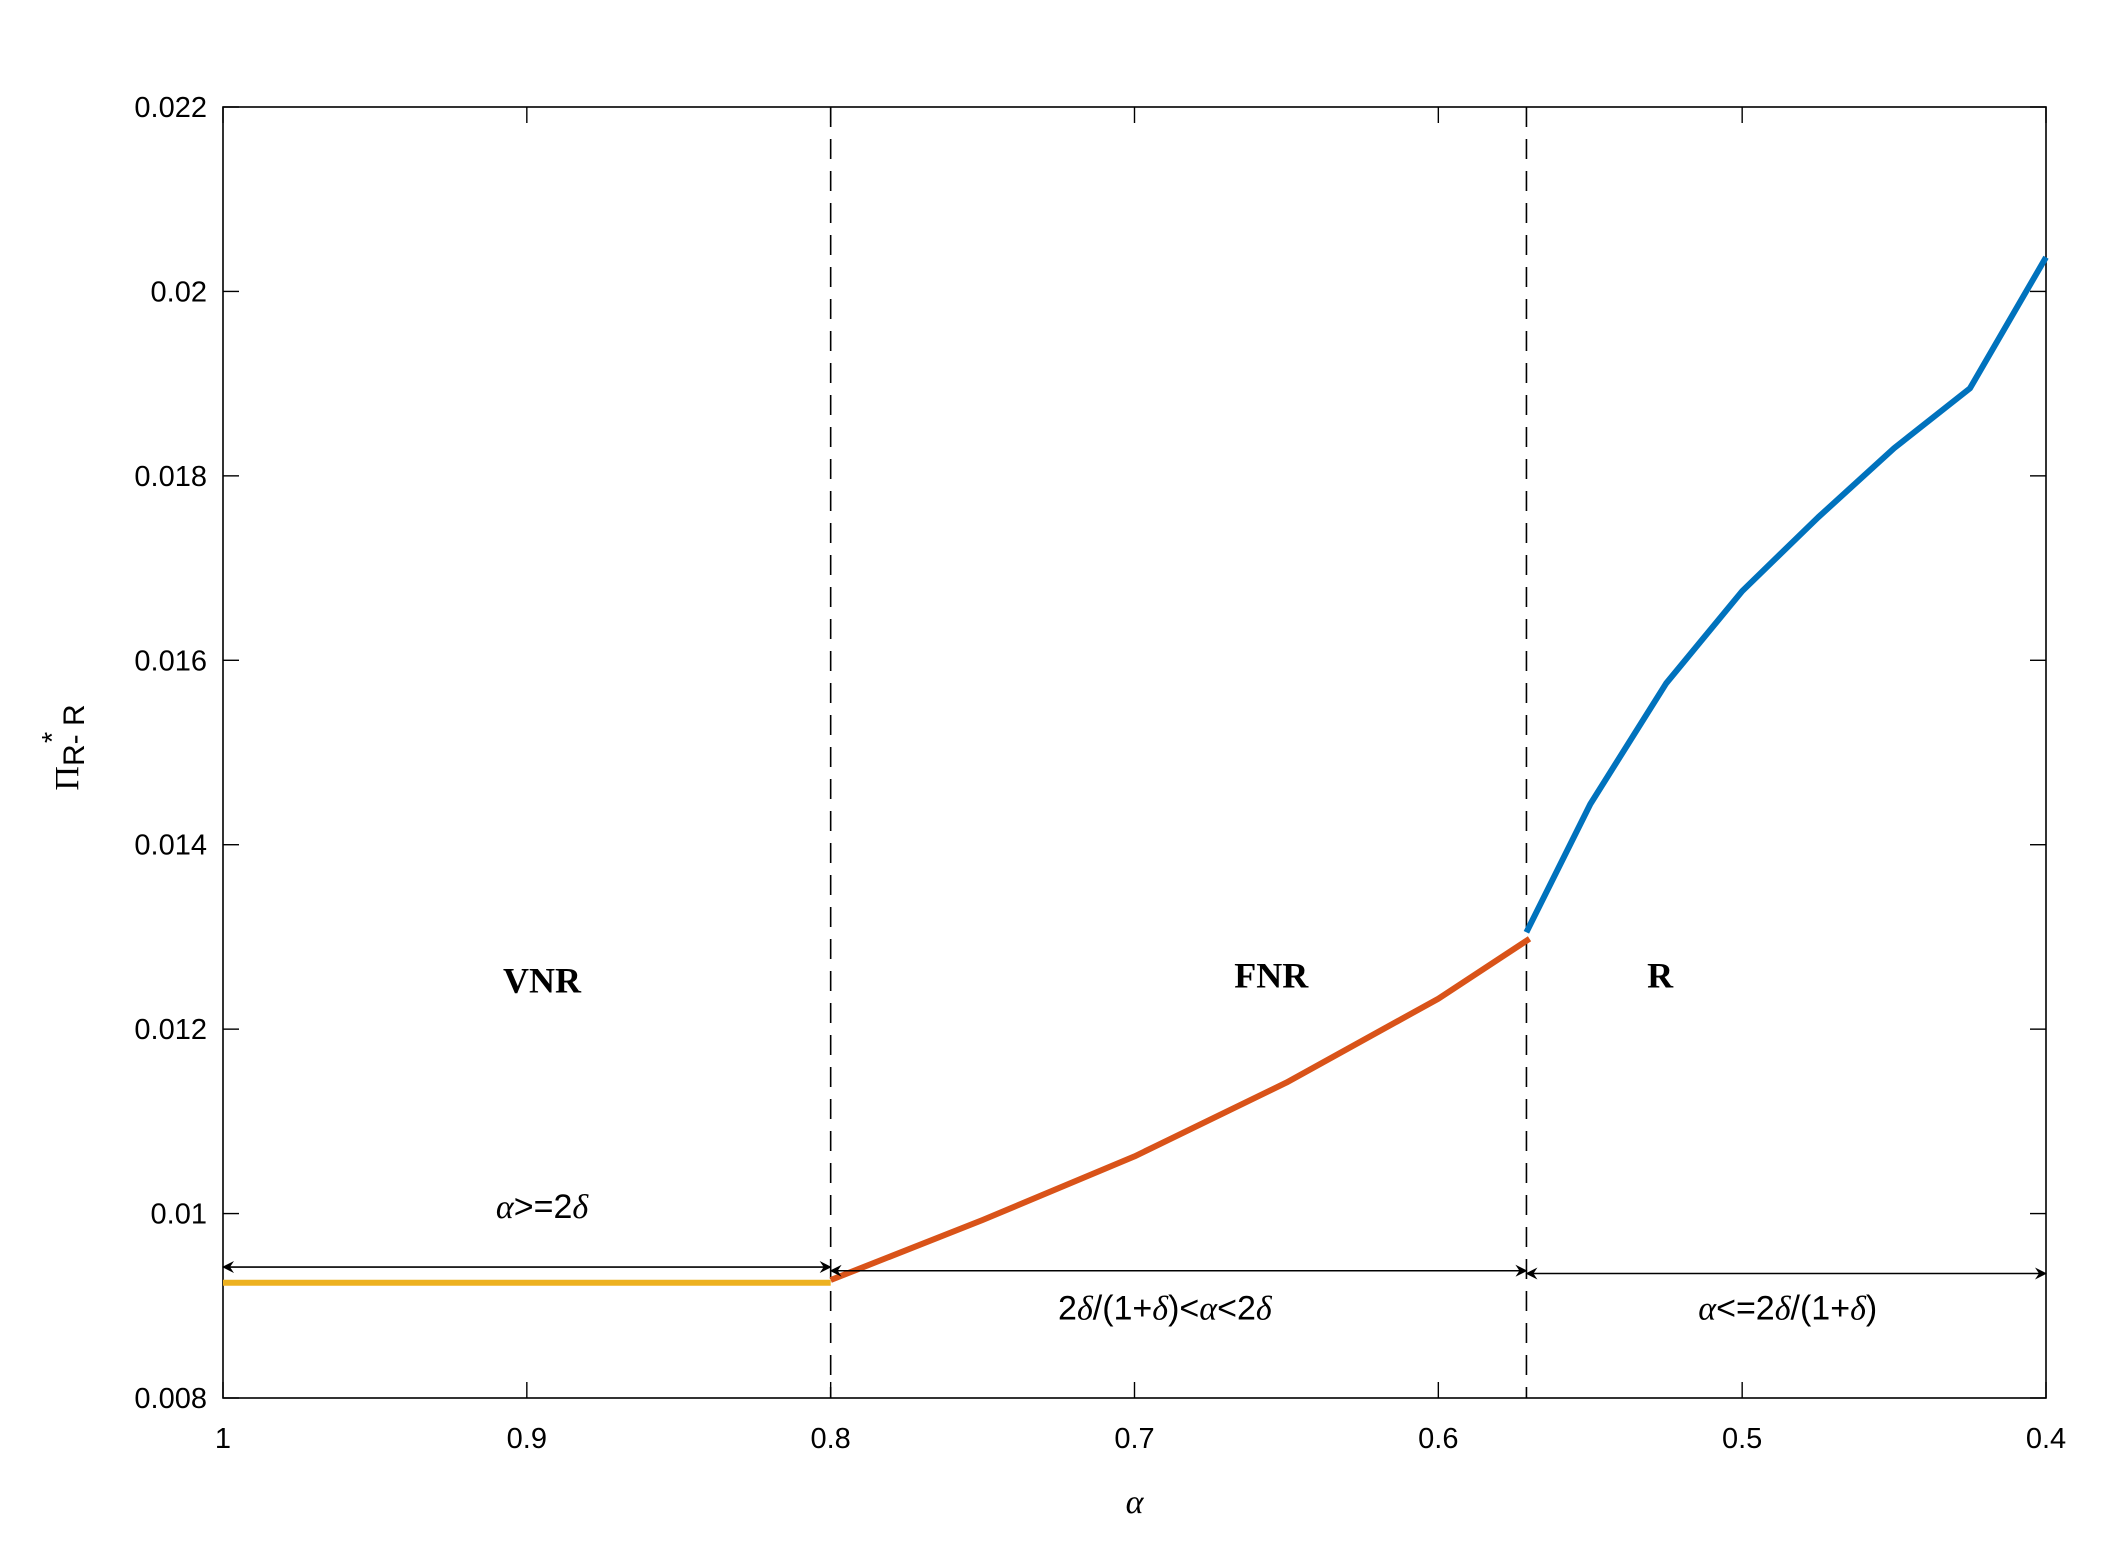 This screenshot has width=2116, height=1544. I want to click on y-tick-label: 0.012, so click(170, 1030).